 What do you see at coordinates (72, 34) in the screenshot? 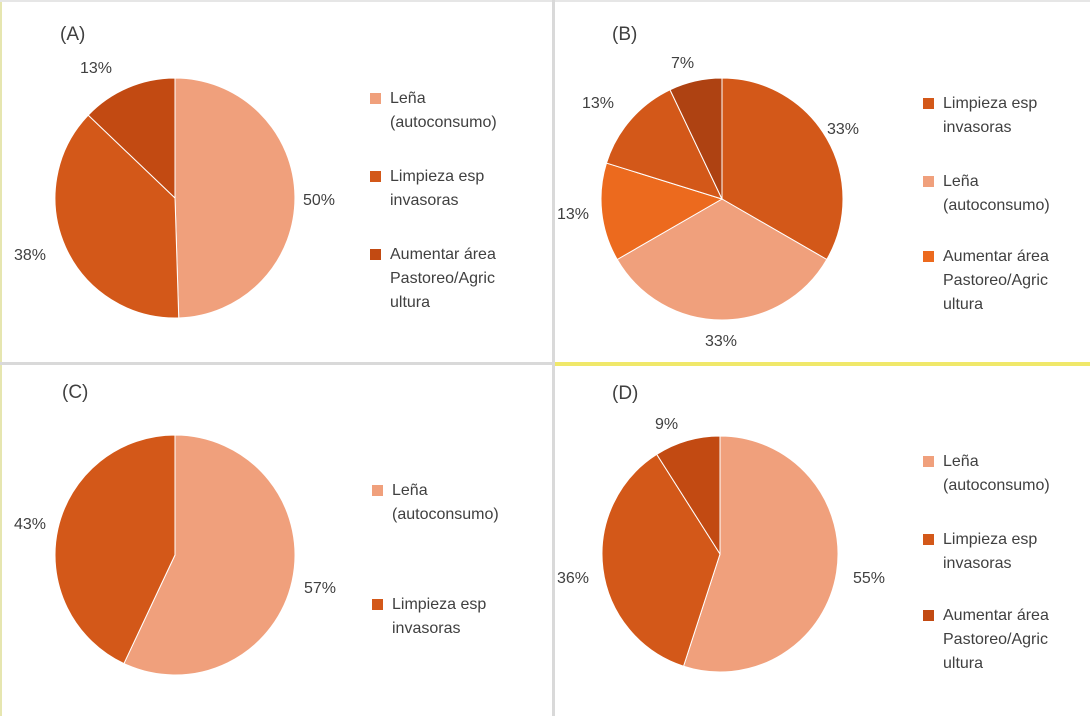
I see `panel-label-a: (A)` at bounding box center [72, 34].